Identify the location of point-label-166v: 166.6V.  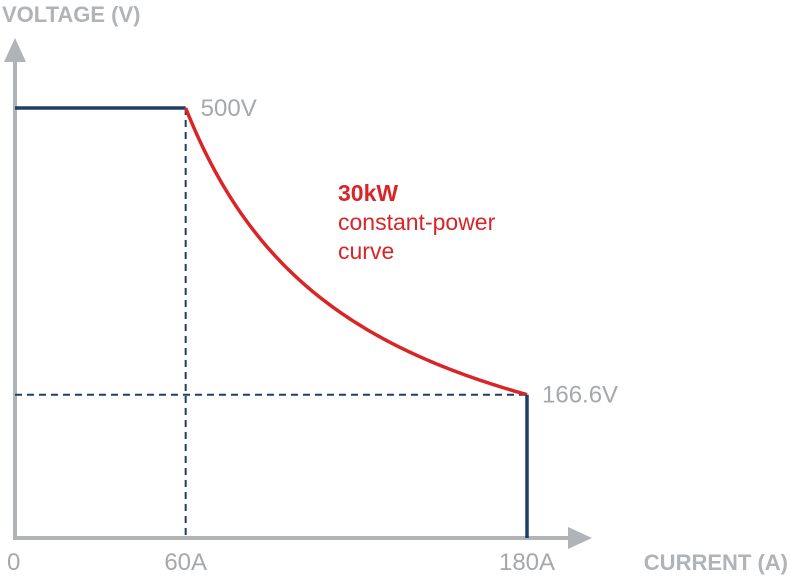
(580, 395).